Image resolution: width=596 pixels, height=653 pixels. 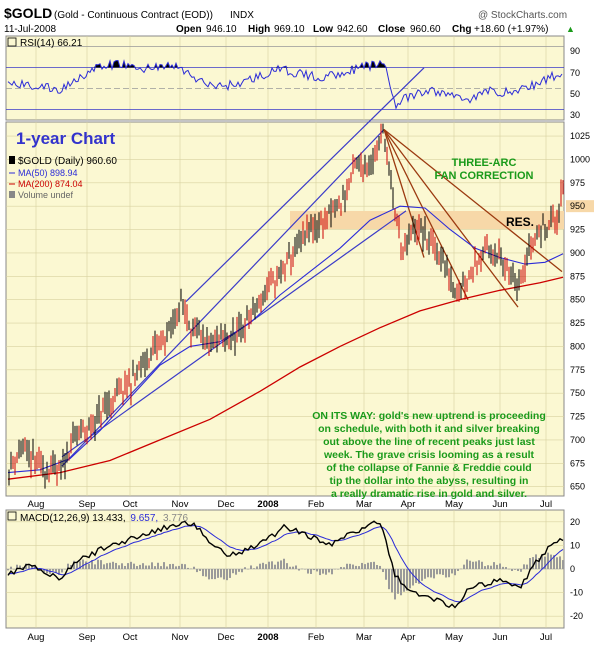 I want to click on price-tick-label: 675, so click(x=577, y=463).